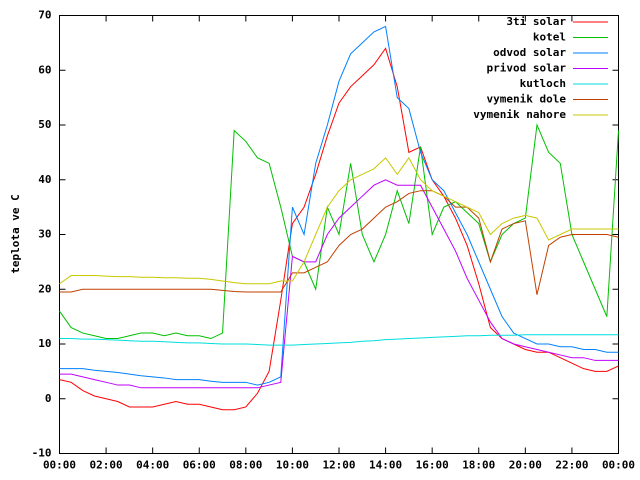 This screenshot has width=640, height=480. Describe the element at coordinates (338, 465) in the screenshot. I see `x-tick-label: 12:00` at that location.